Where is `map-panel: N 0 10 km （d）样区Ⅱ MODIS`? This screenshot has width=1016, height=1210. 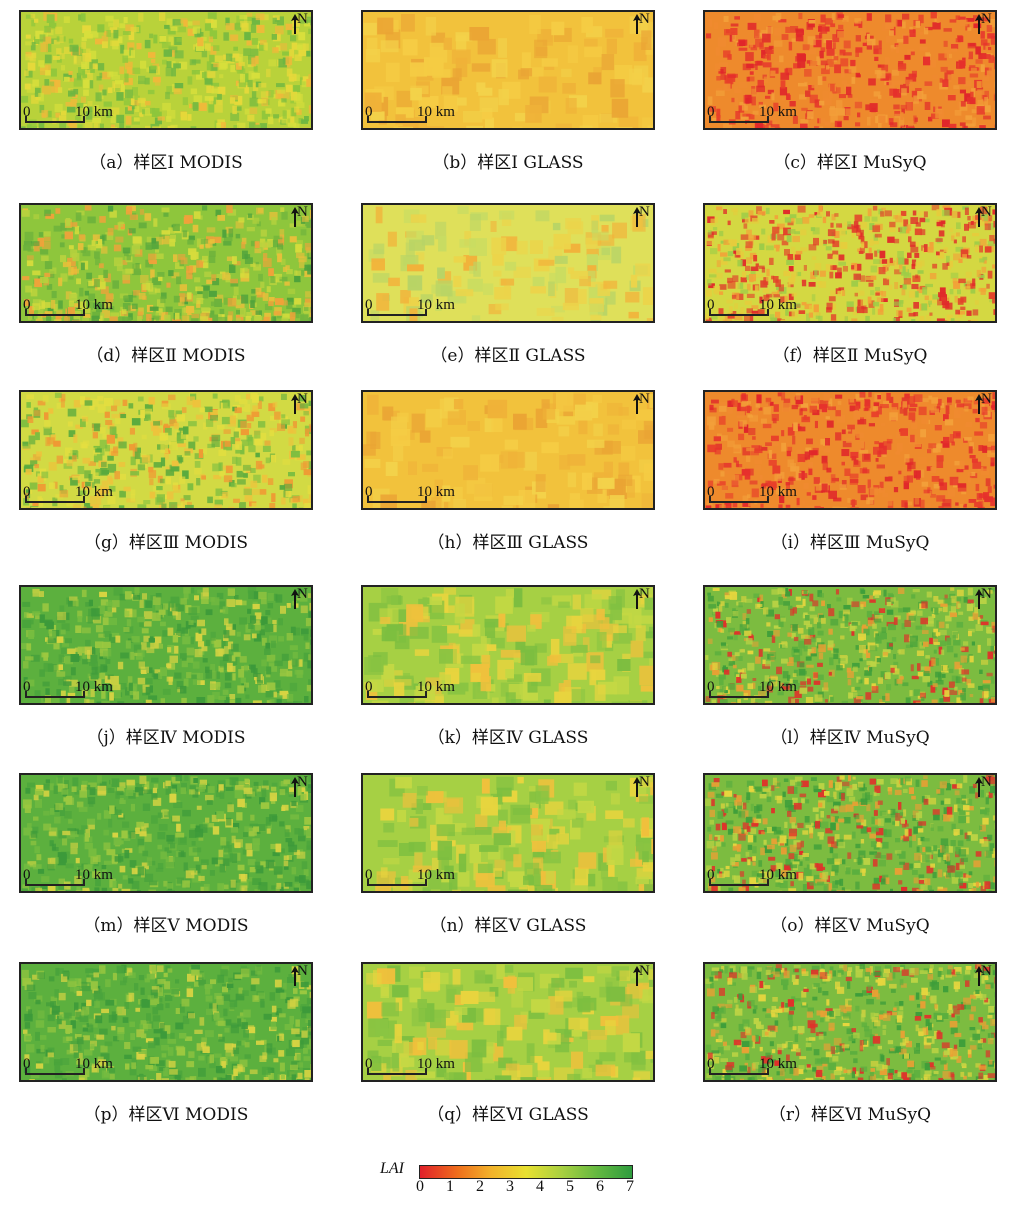 map-panel: N 0 10 km （d）样区Ⅱ MODIS is located at coordinates (166, 284).